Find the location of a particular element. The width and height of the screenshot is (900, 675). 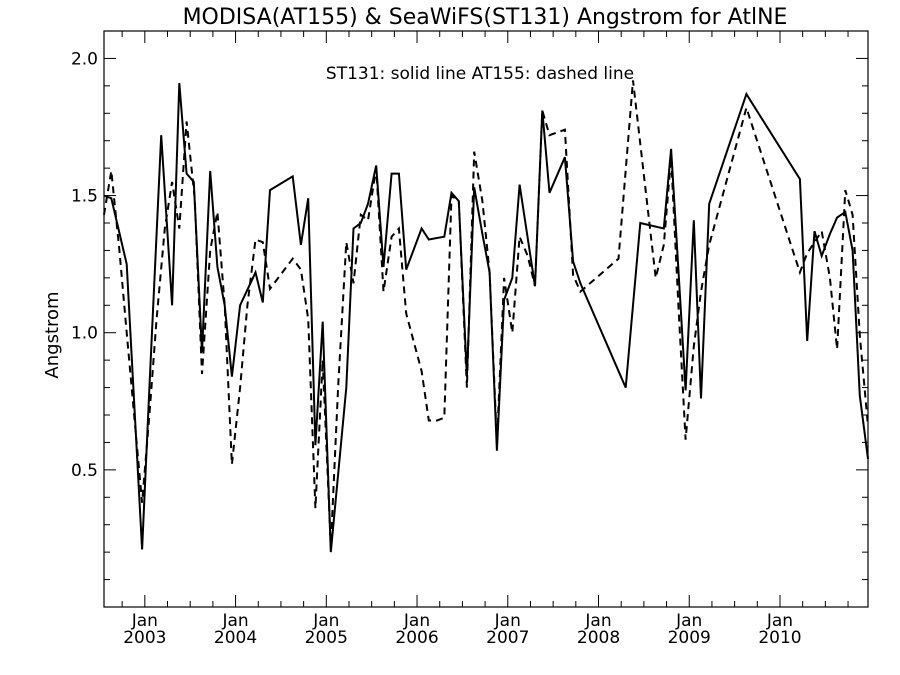

x-tick-year-label: 2004 is located at coordinates (235, 638).